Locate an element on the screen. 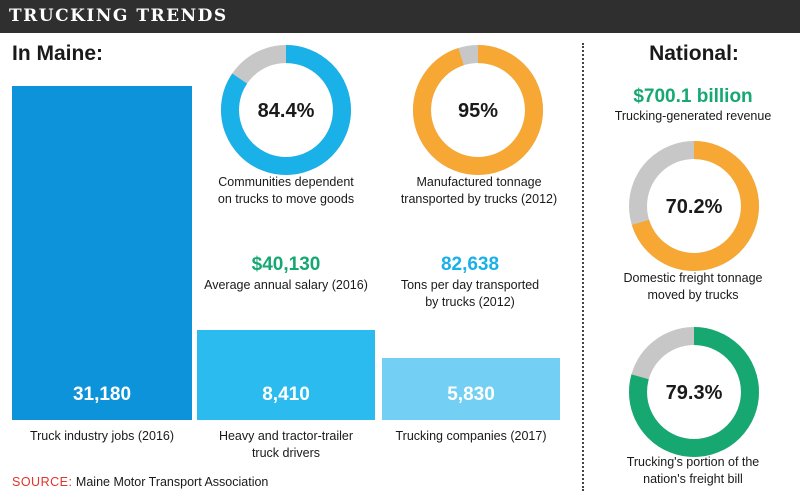  donut-percent-label: 70.2% is located at coordinates (694, 207).